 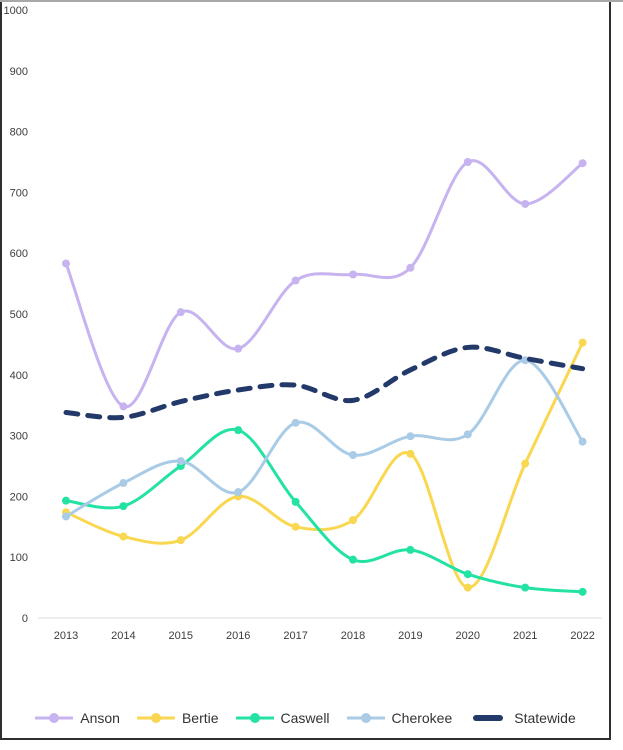 I want to click on y-axis-tick-label: 200, so click(x=19, y=497).